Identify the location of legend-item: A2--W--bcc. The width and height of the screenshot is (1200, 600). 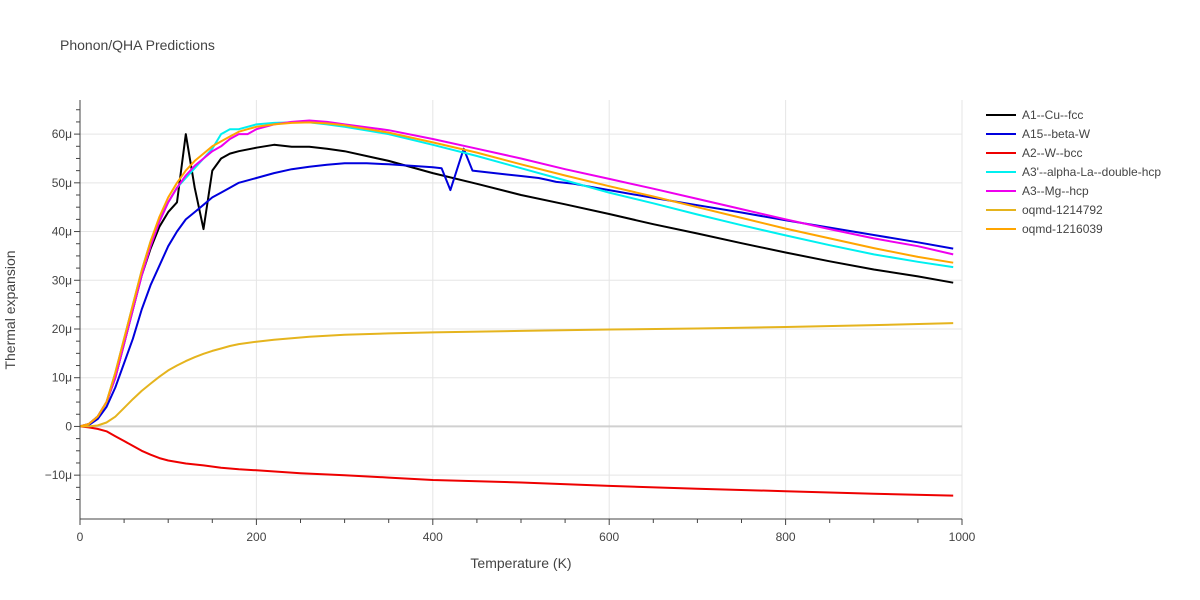
(1034, 153).